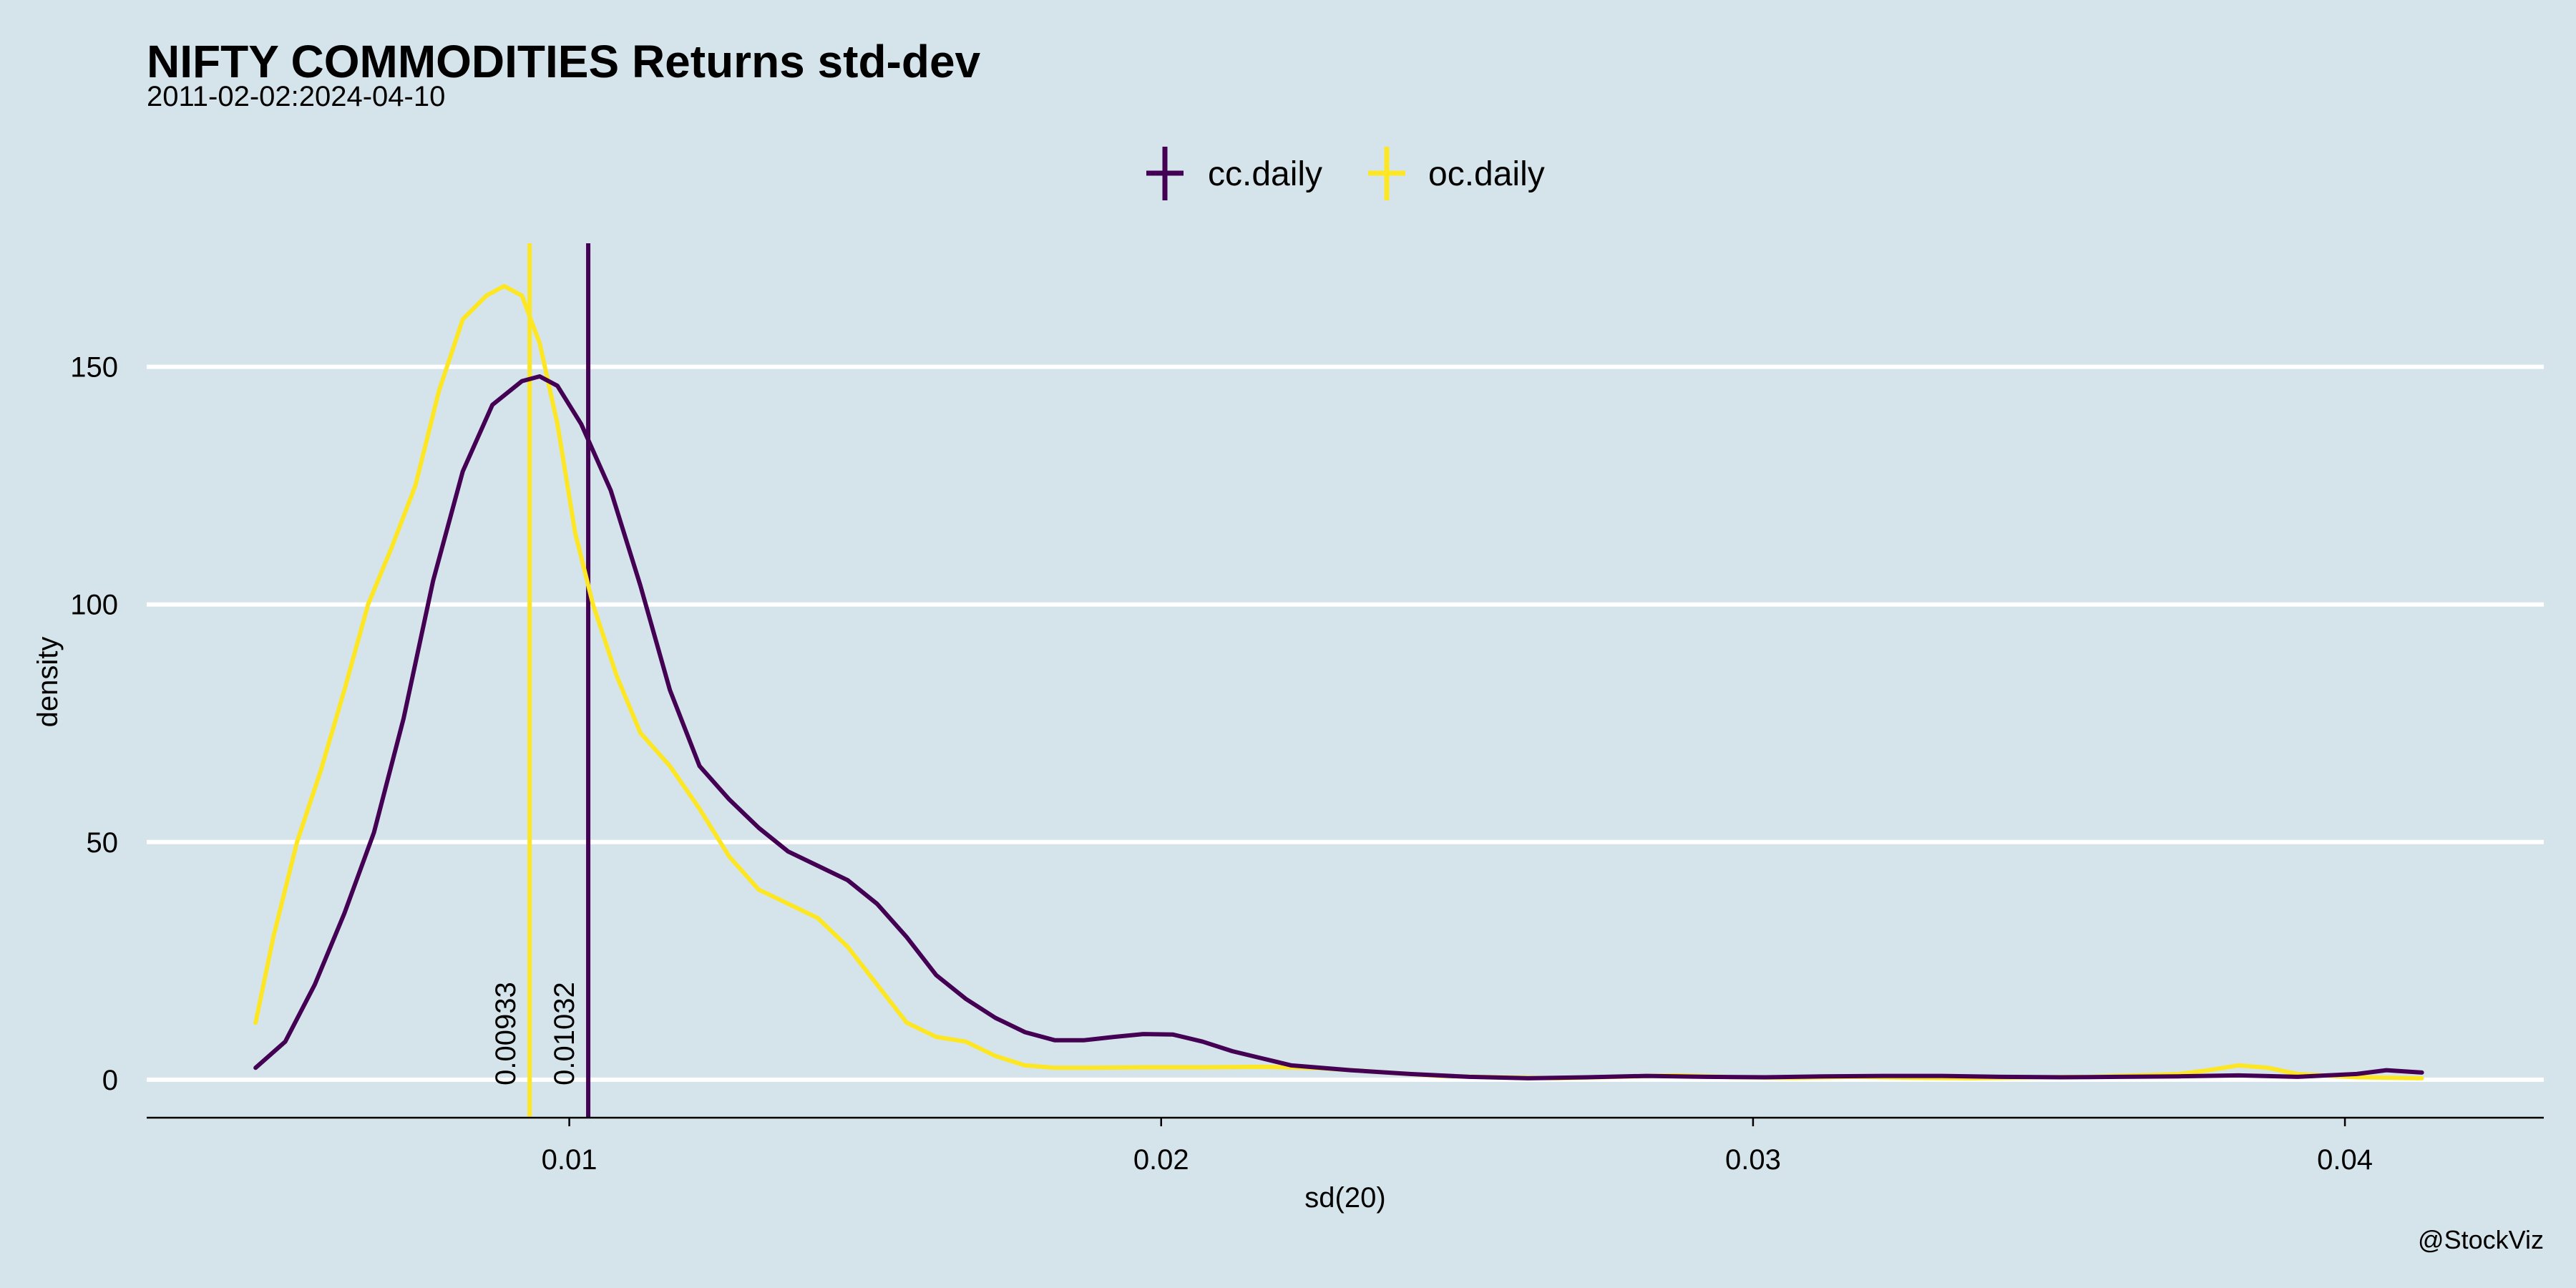 This screenshot has height=1288, width=2576. What do you see at coordinates (94, 724) in the screenshot?
I see `y-axis-ticks: 0 50 100 150` at bounding box center [94, 724].